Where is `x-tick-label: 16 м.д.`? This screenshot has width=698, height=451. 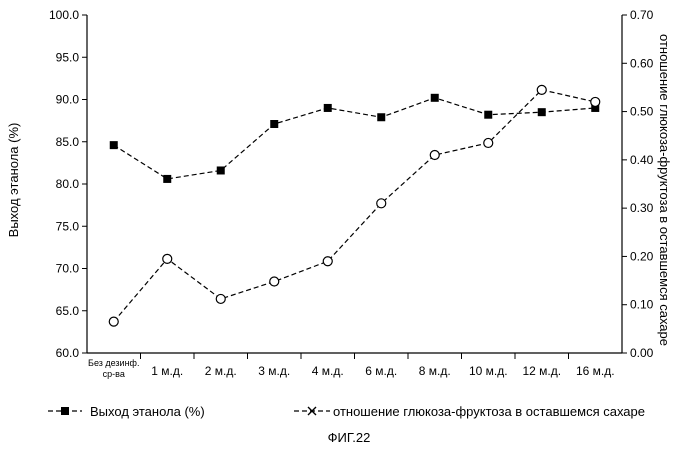 x-tick-label: 16 м.д. is located at coordinates (595, 371).